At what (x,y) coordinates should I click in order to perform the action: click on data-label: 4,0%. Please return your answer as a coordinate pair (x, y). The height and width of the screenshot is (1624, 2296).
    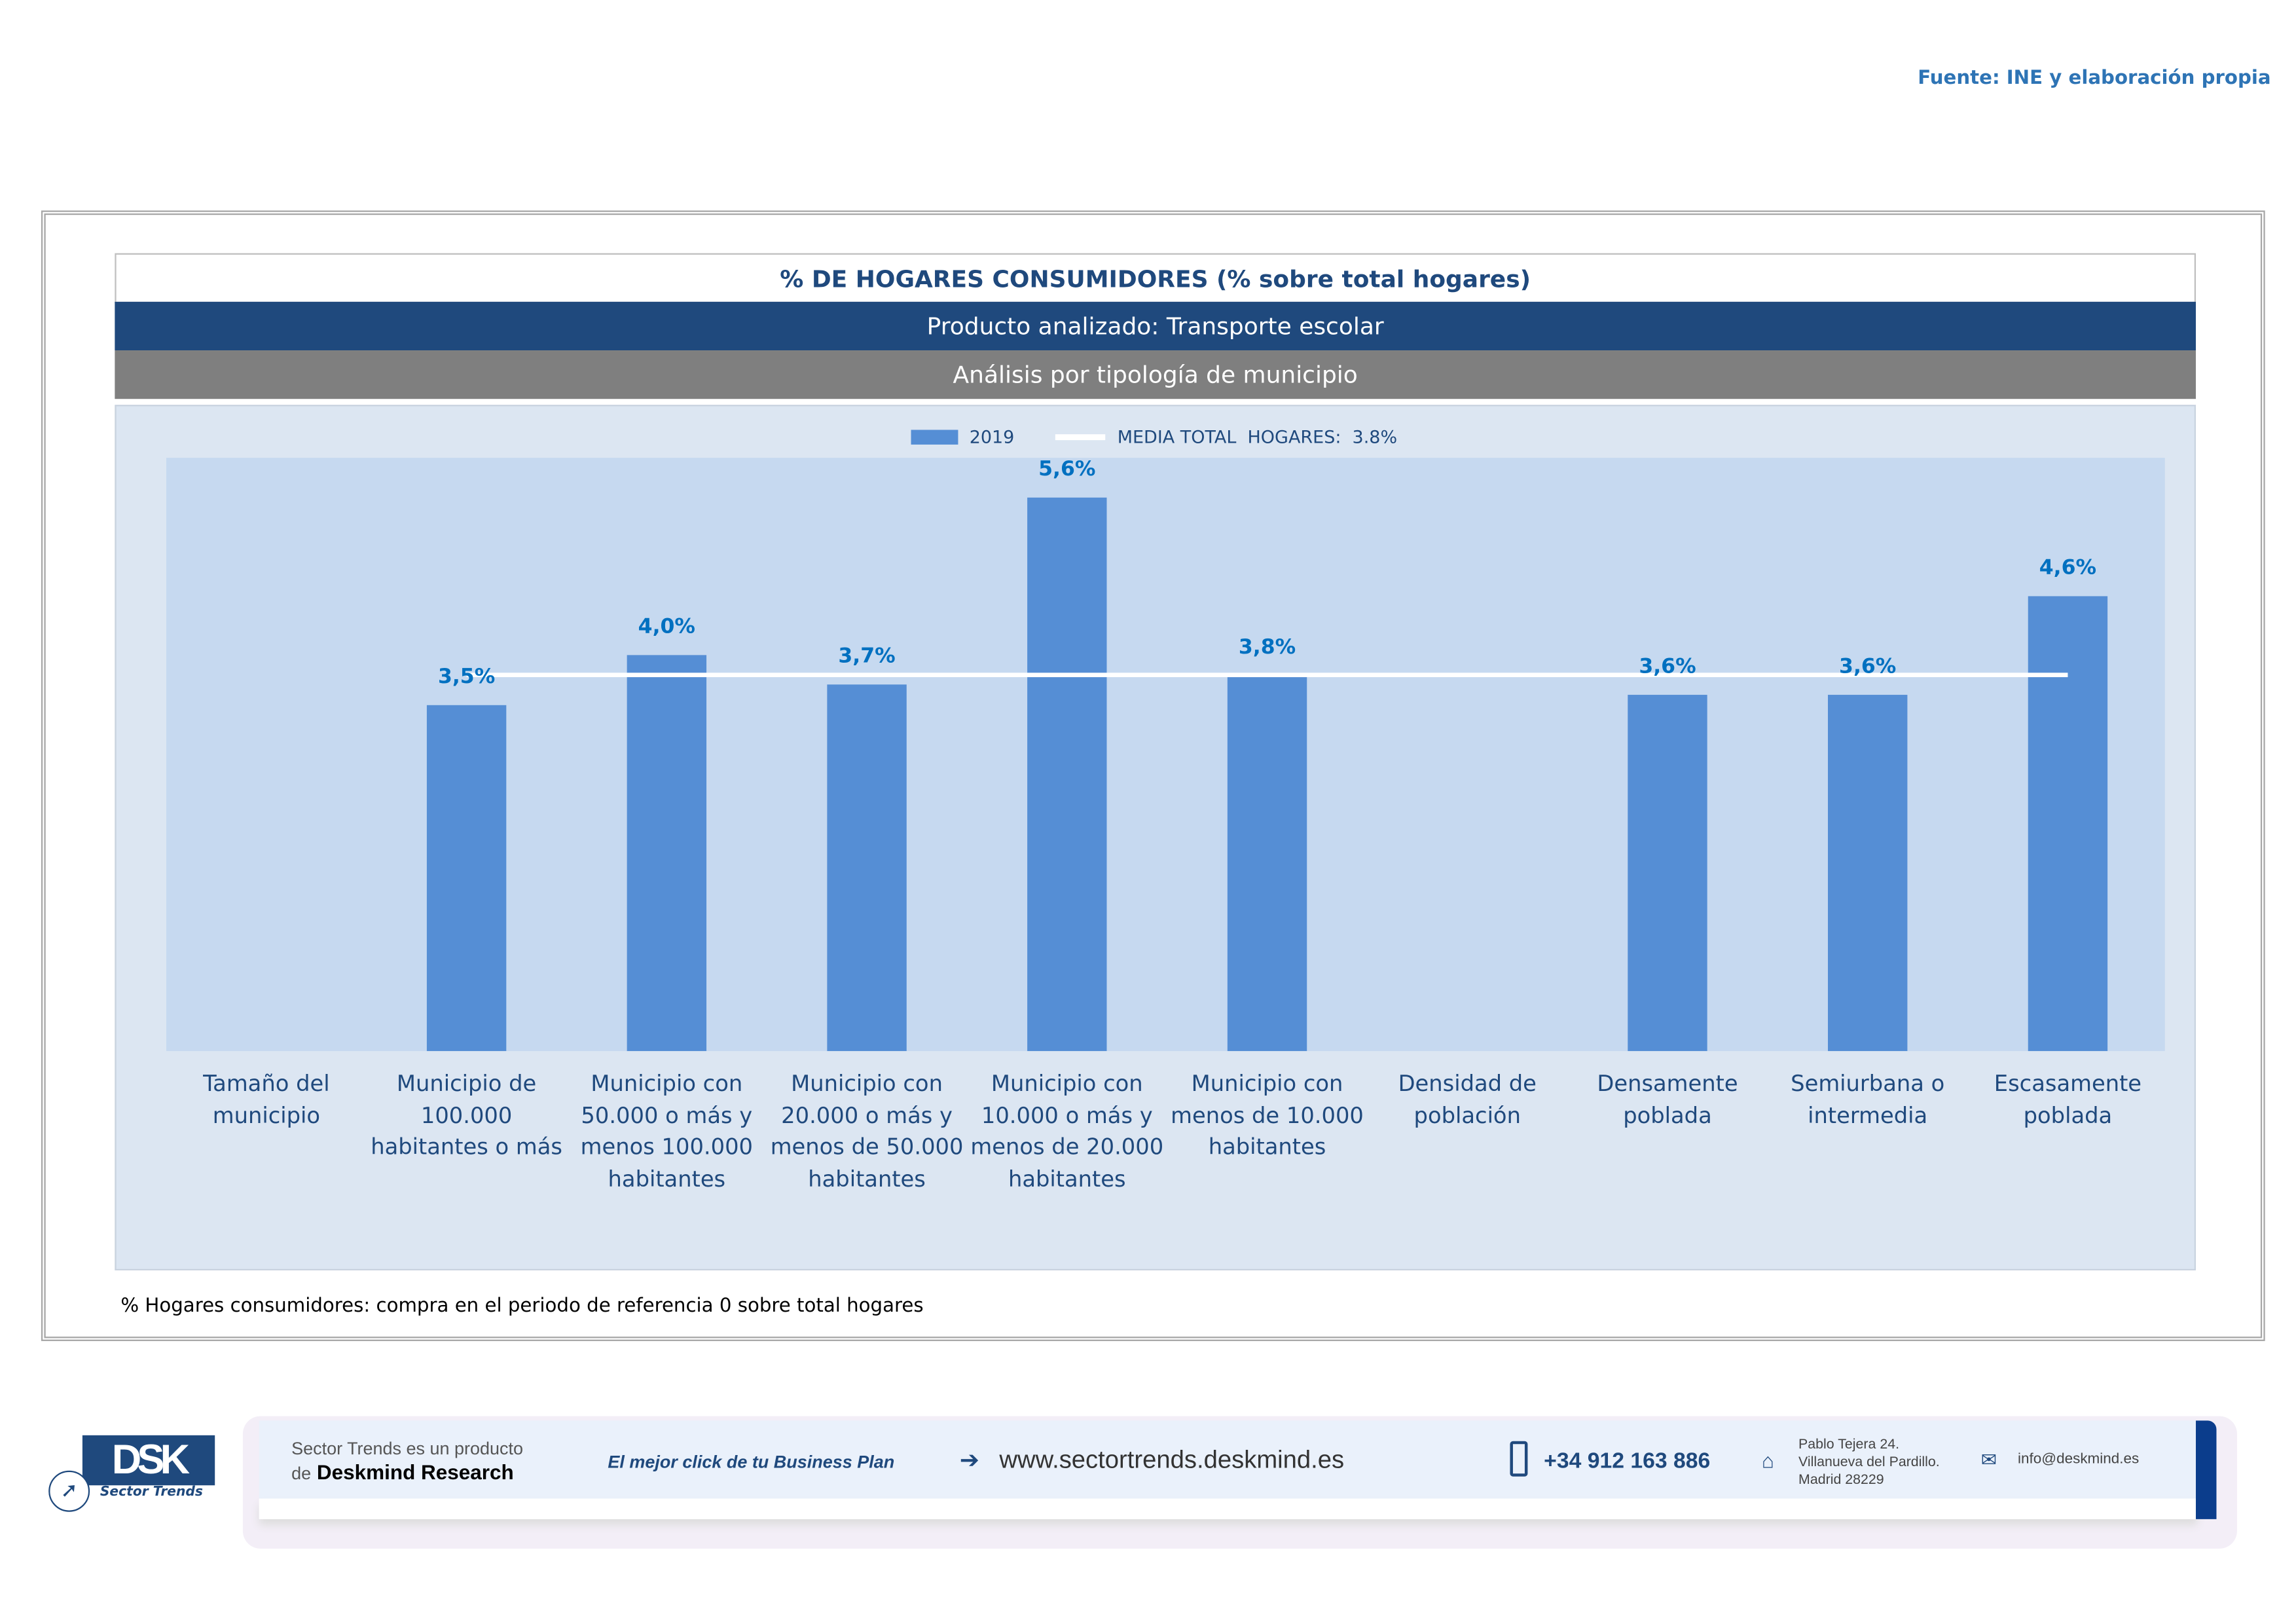
    Looking at the image, I should click on (666, 628).